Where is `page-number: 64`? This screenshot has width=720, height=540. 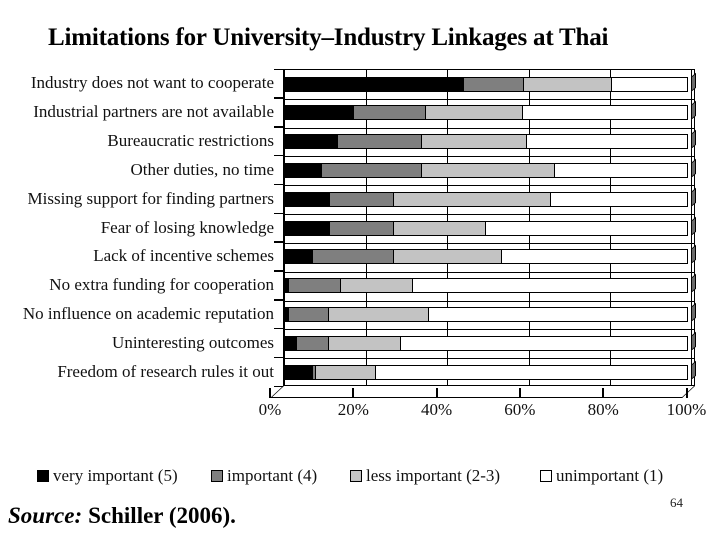
page-number: 64 is located at coordinates (676, 502).